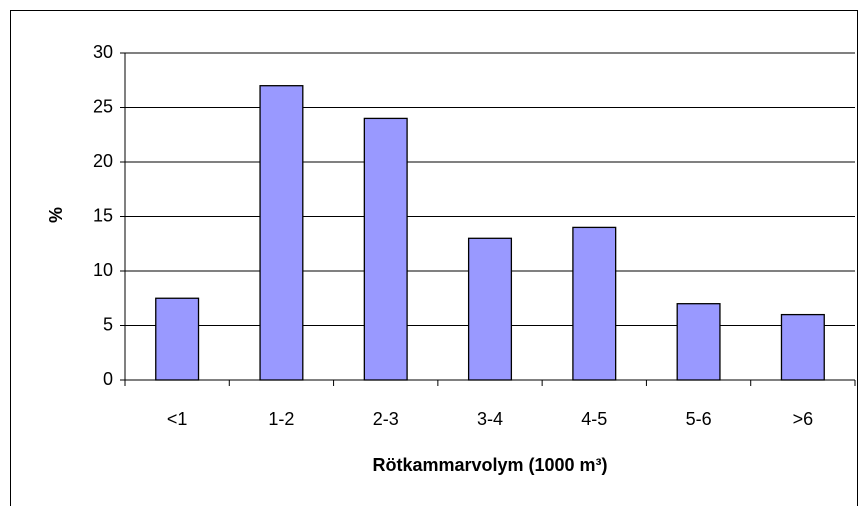 This screenshot has height=506, width=868. I want to click on x-tick-label: 3-4, so click(490, 419).